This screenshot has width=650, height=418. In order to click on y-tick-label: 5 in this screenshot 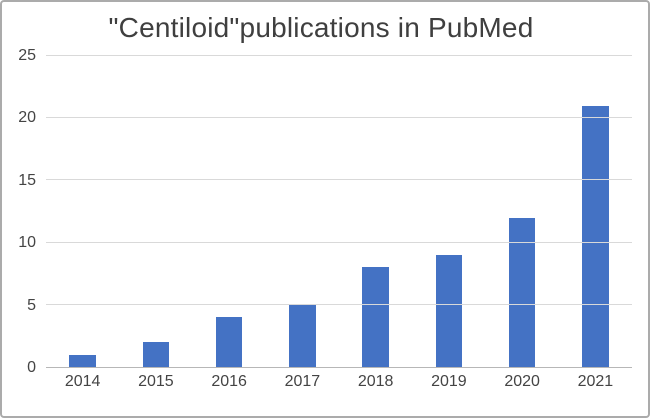, I will do `click(31, 305)`.